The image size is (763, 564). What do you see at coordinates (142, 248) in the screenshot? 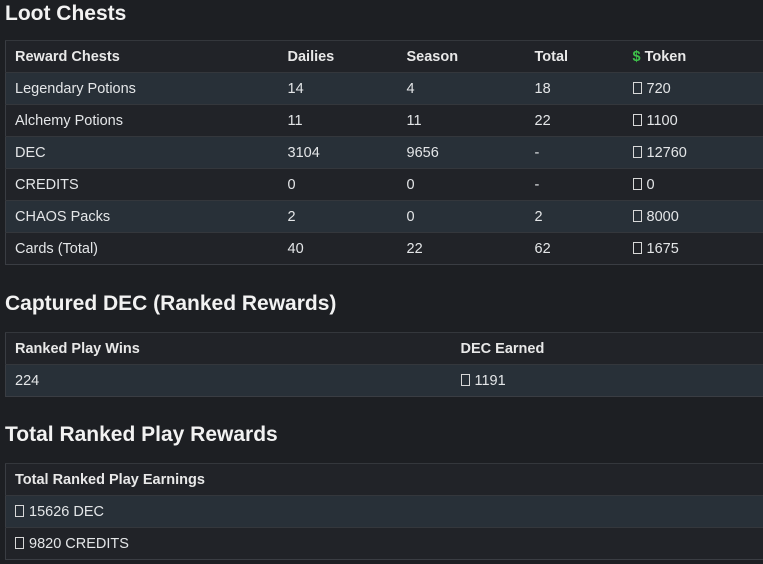
I see `table-cell: Cards (Total)` at bounding box center [142, 248].